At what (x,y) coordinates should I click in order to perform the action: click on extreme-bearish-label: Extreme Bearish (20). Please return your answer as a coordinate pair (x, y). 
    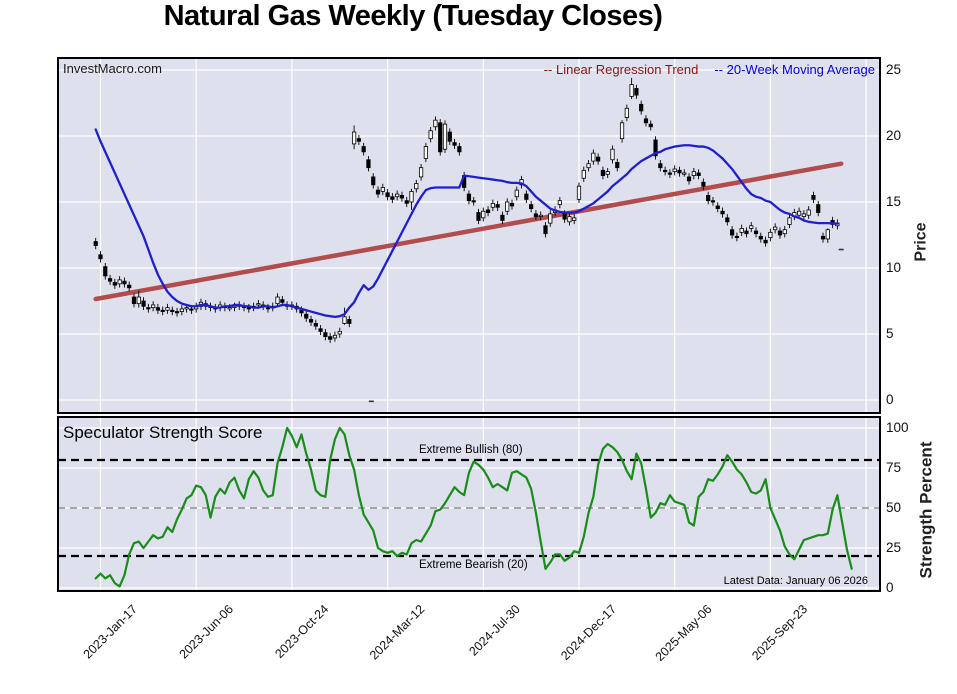
    Looking at the image, I should click on (473, 565).